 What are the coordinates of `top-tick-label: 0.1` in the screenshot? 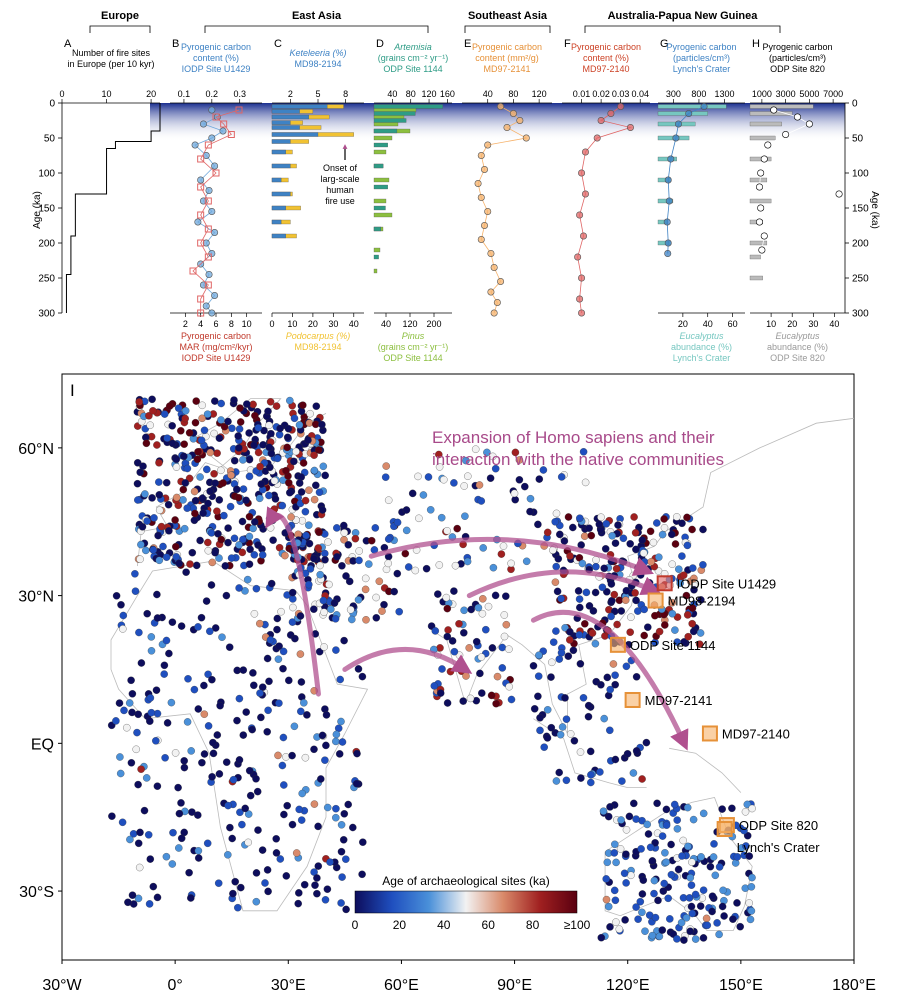 It's located at (184, 94).